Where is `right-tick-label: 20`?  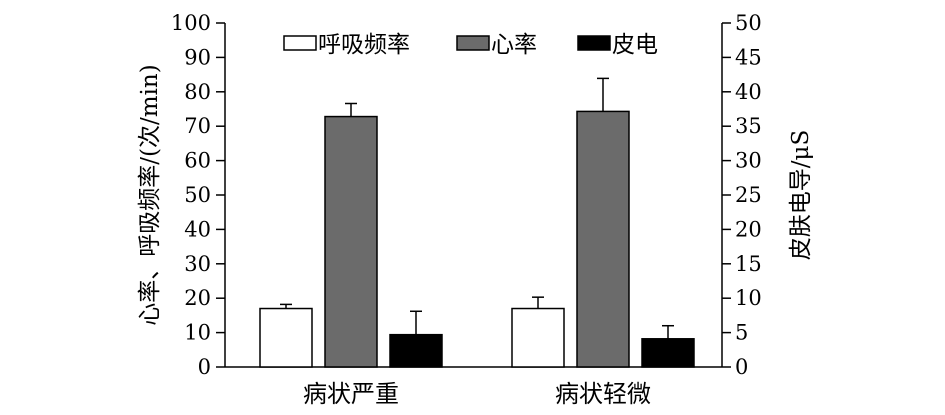 right-tick-label: 20 is located at coordinates (748, 229).